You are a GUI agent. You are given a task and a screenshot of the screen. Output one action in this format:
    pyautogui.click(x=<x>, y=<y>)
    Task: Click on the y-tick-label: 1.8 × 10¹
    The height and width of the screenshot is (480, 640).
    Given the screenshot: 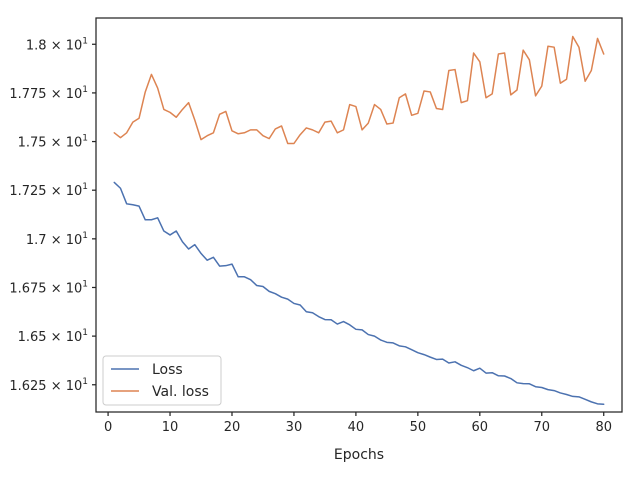 What is the action you would take?
    pyautogui.click(x=57, y=44)
    